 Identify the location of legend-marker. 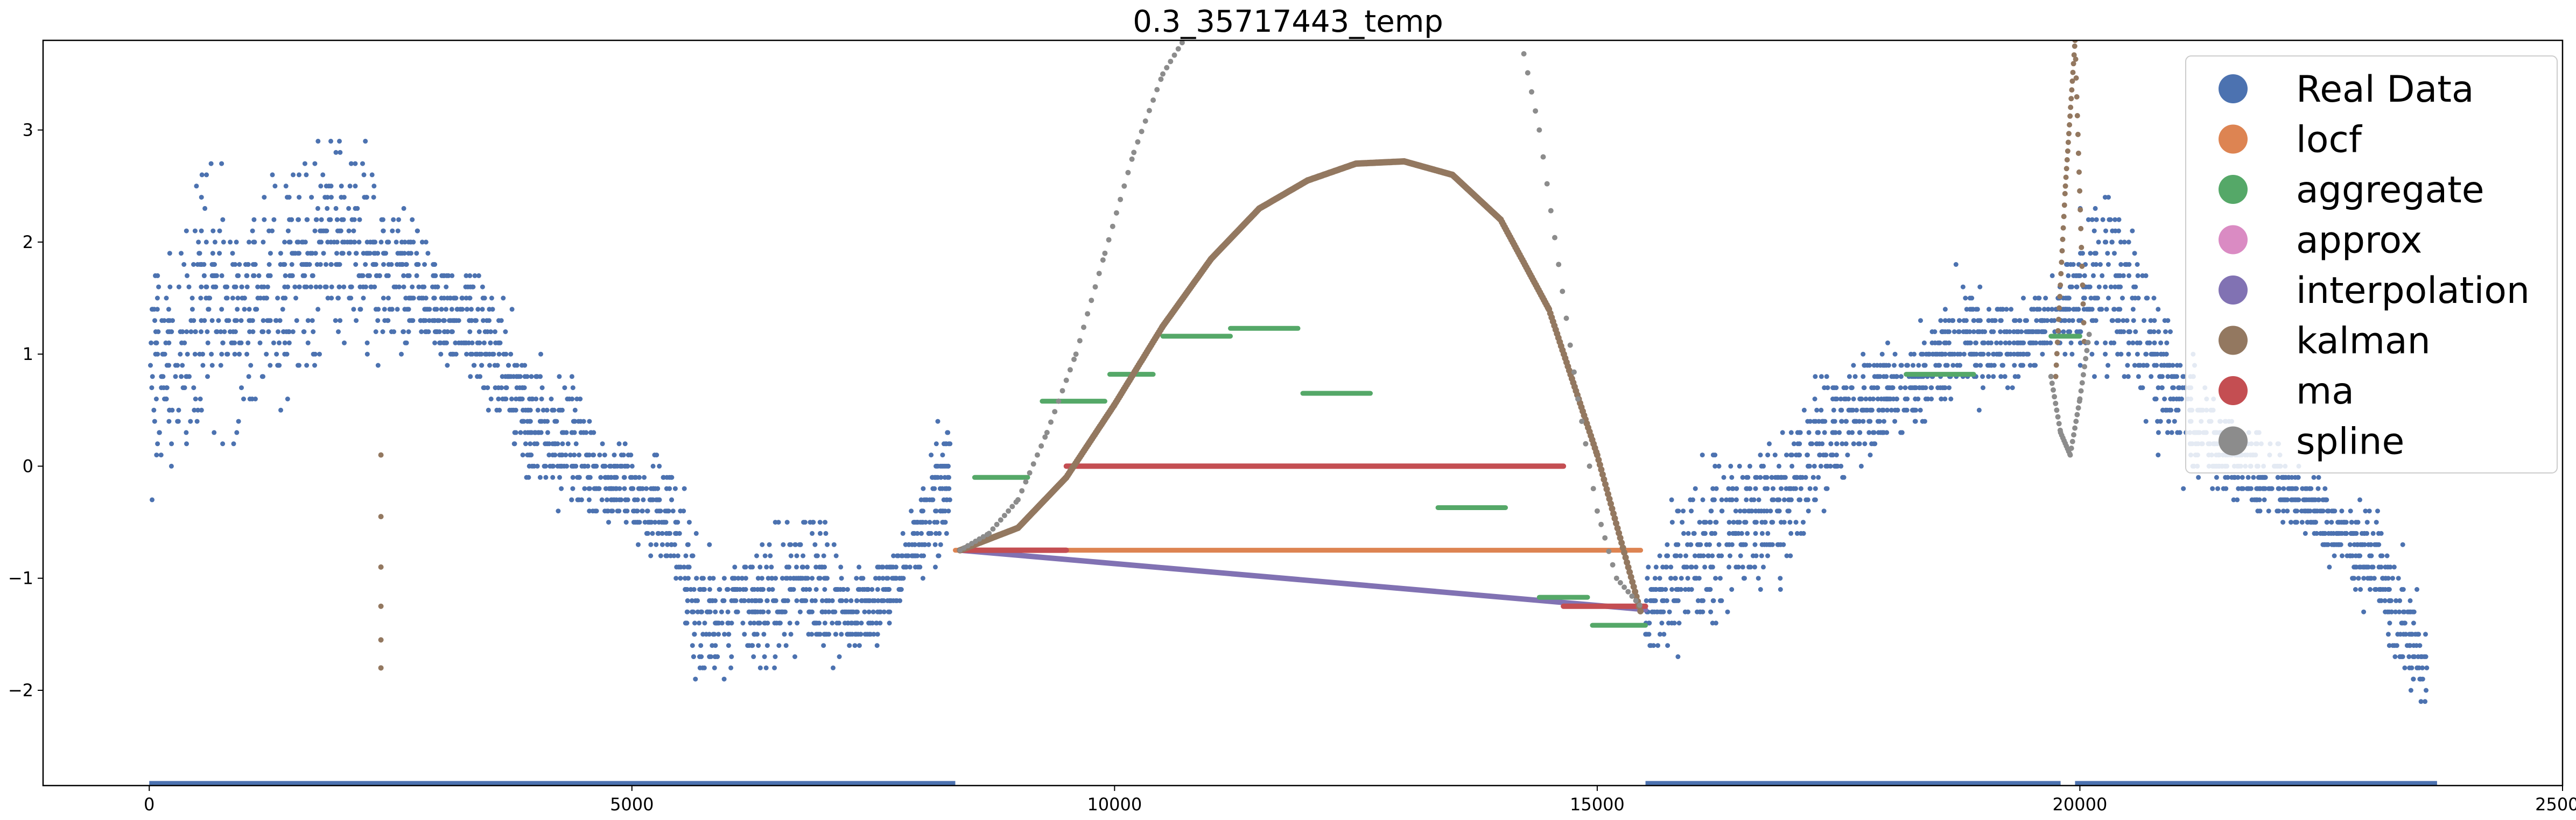
(2233, 441).